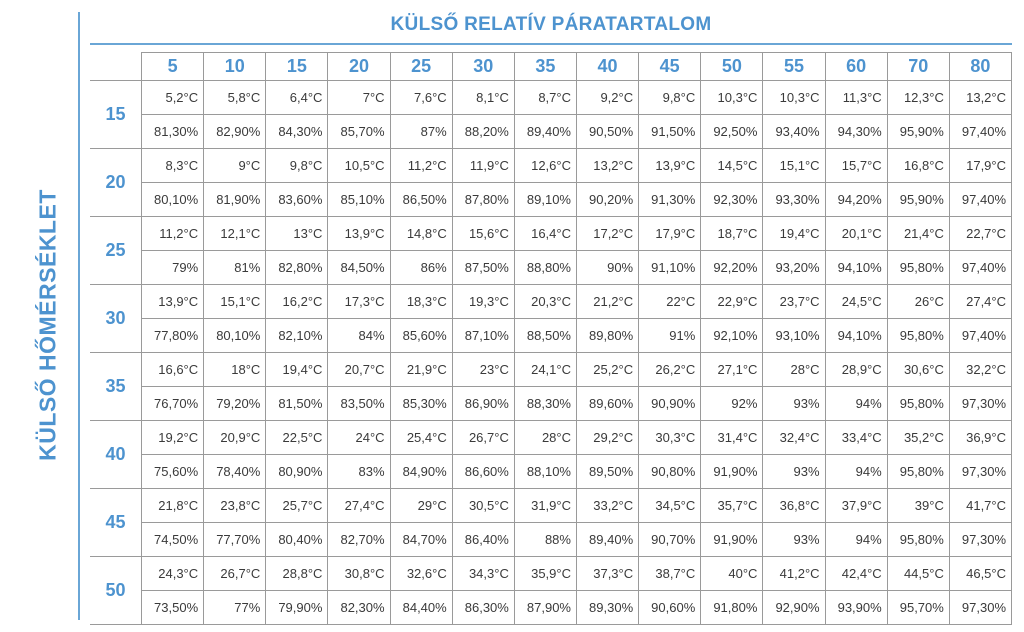 Image resolution: width=1024 pixels, height=632 pixels. I want to click on humidity-cell: 89,50%, so click(607, 471).